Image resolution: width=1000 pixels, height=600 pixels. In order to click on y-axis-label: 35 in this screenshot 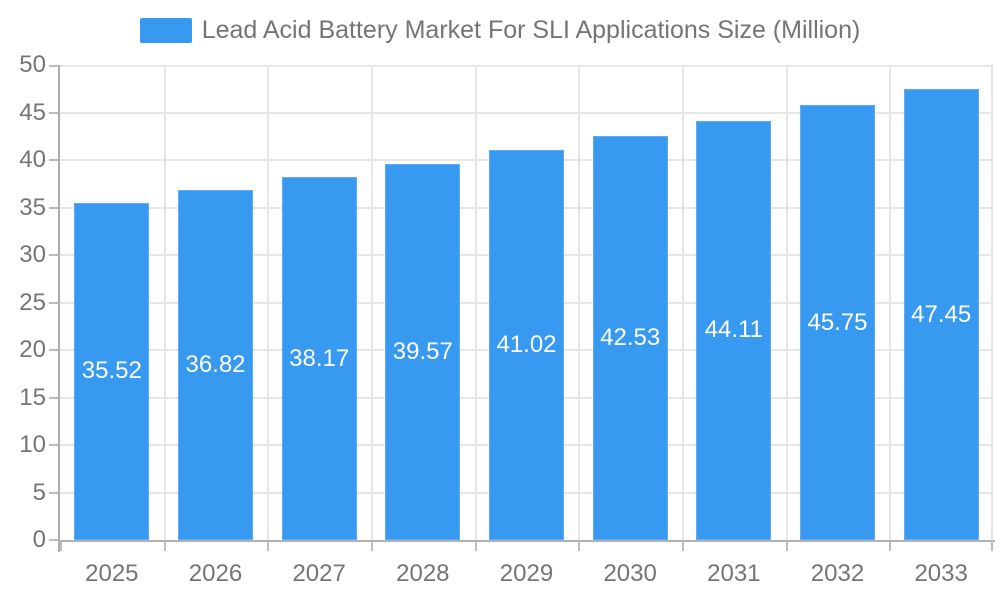, I will do `click(32, 207)`.